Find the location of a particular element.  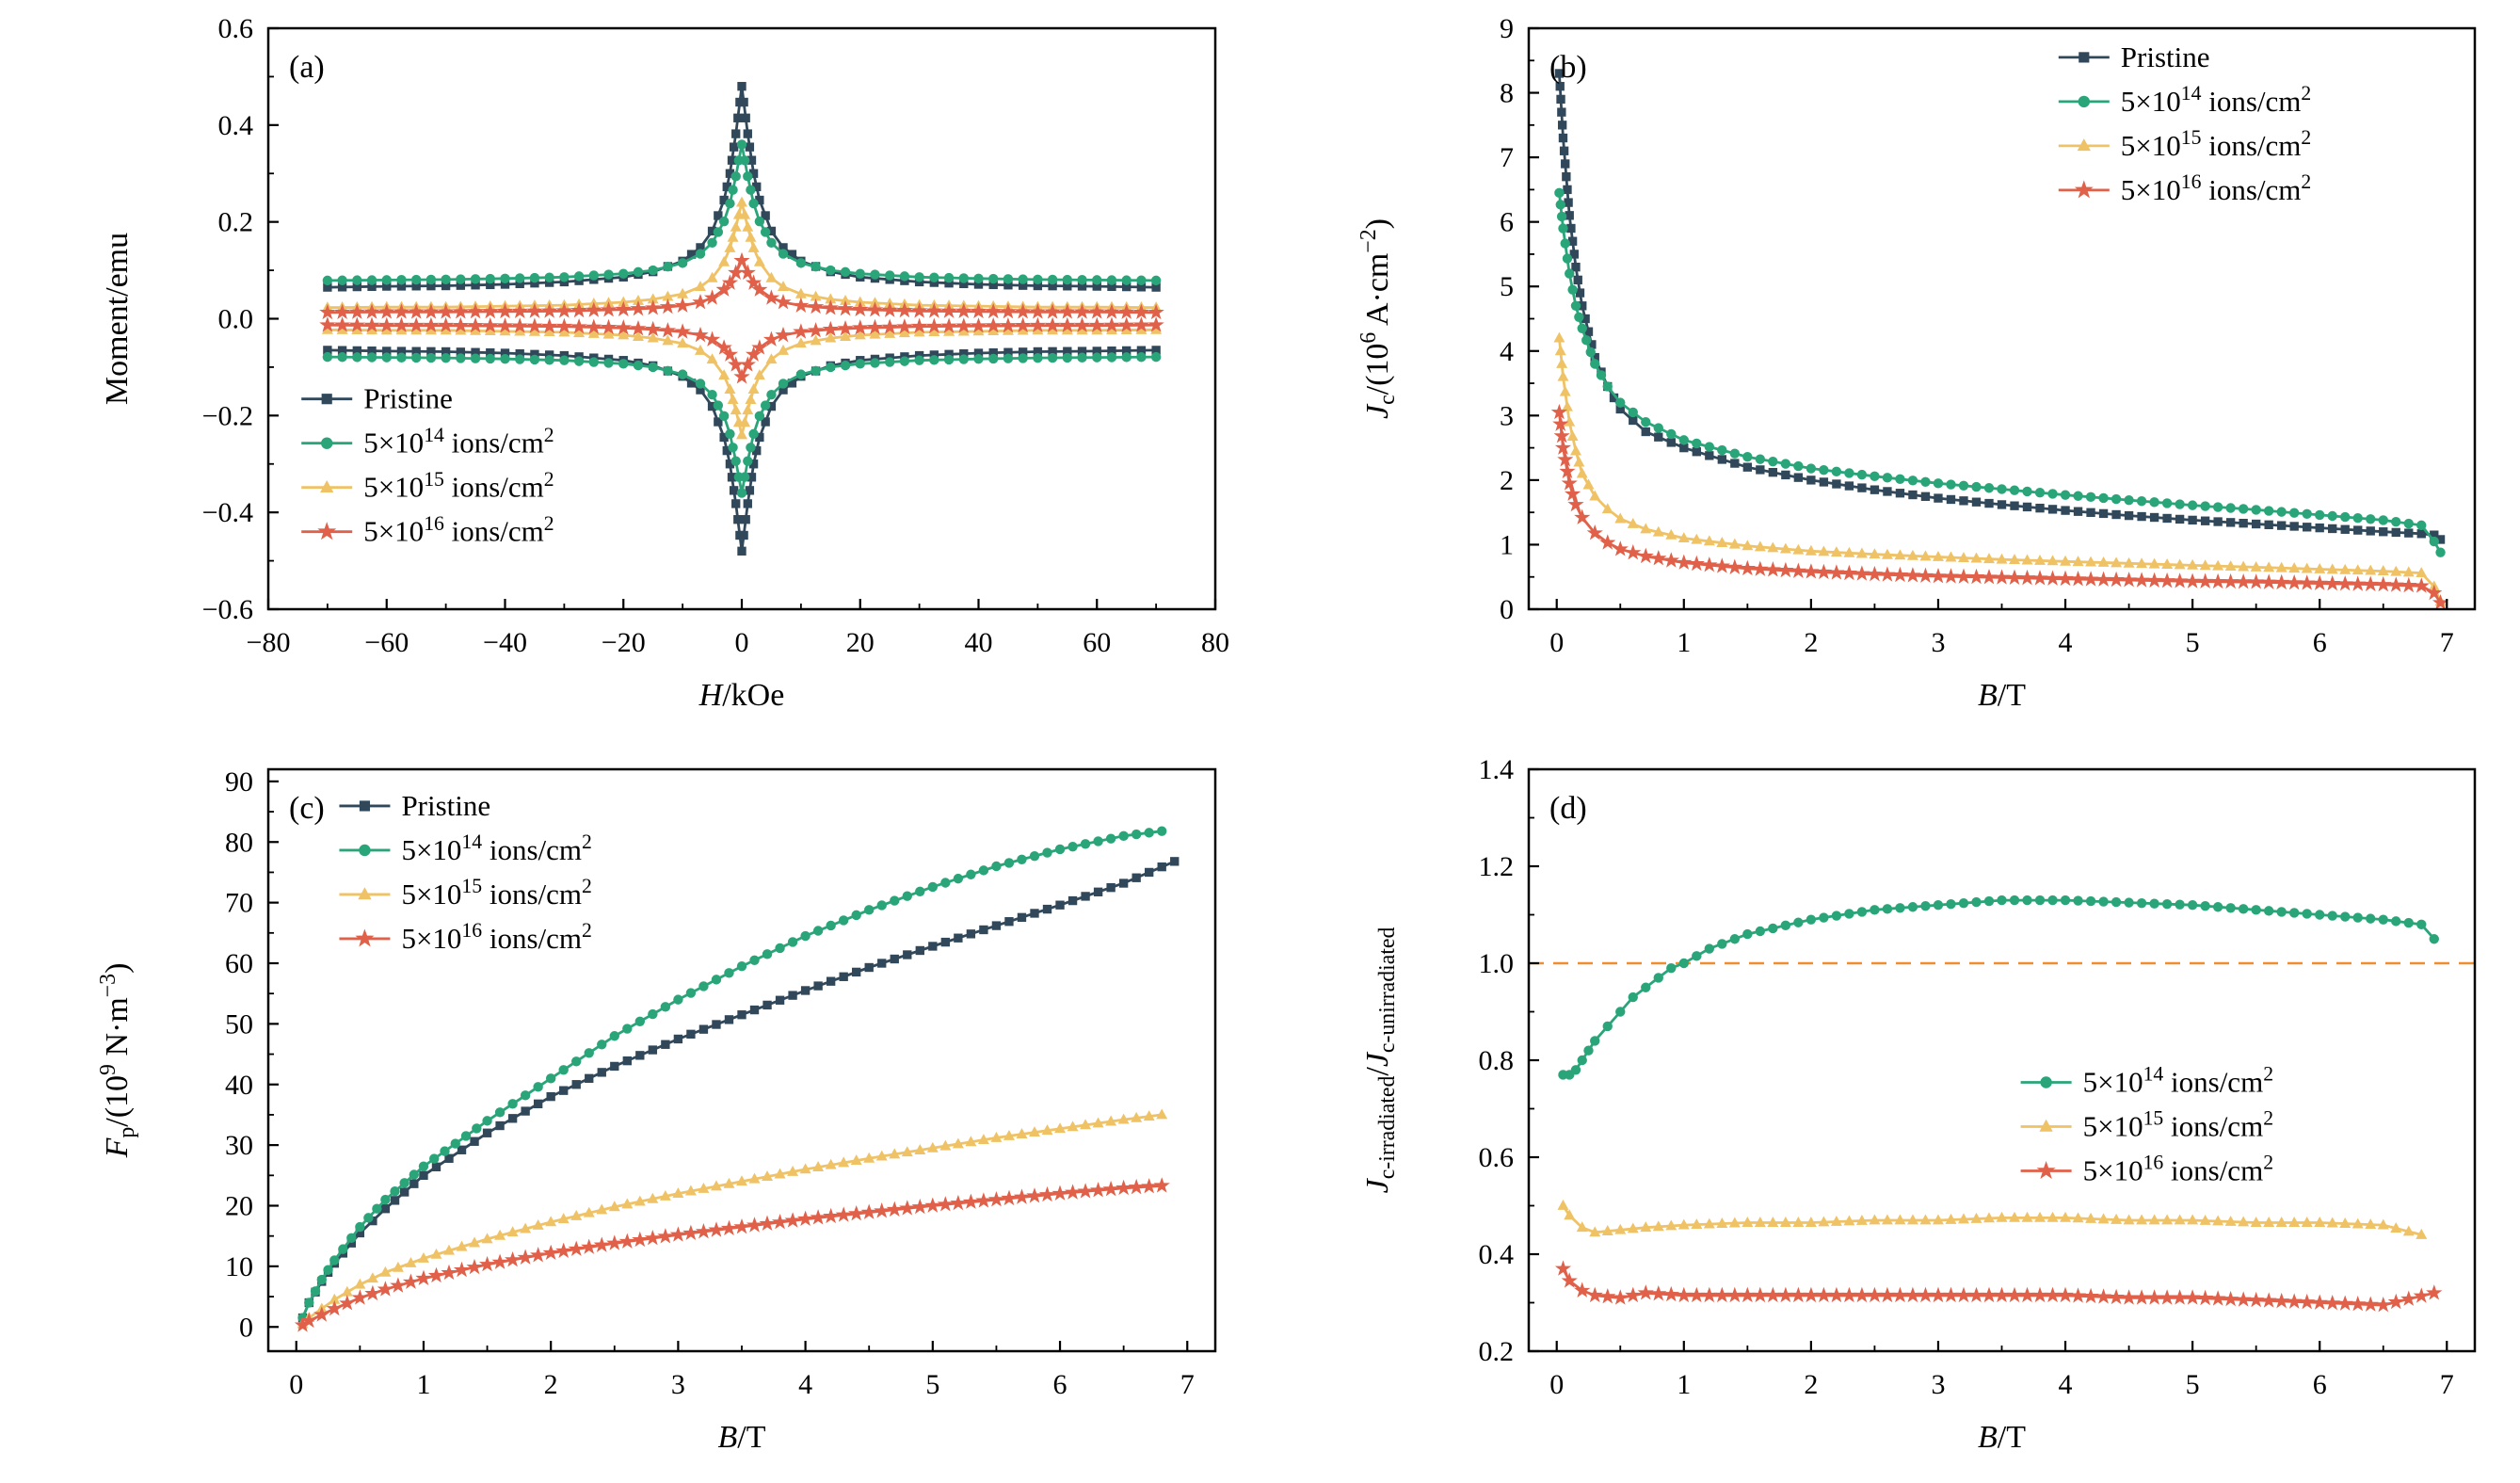

y-axis-label: Jc/(106 A·cm−2) is located at coordinates (1378, 319).